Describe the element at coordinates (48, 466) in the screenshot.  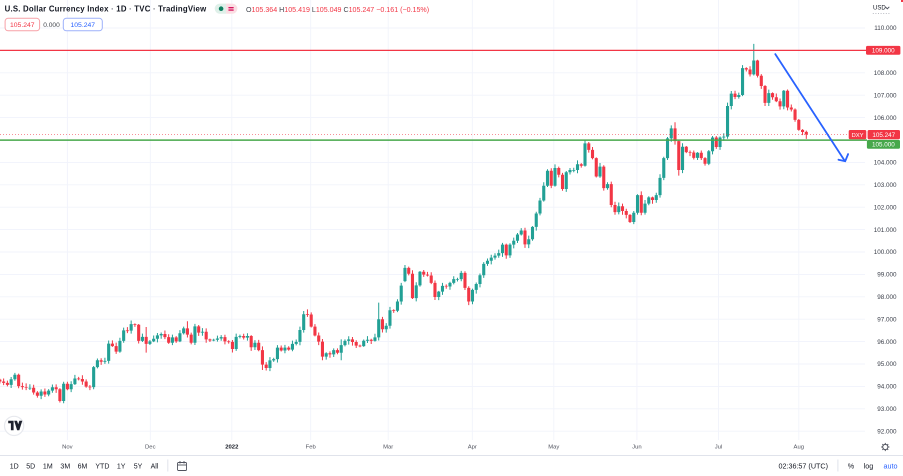
I see `svg-text: 1M` at that location.